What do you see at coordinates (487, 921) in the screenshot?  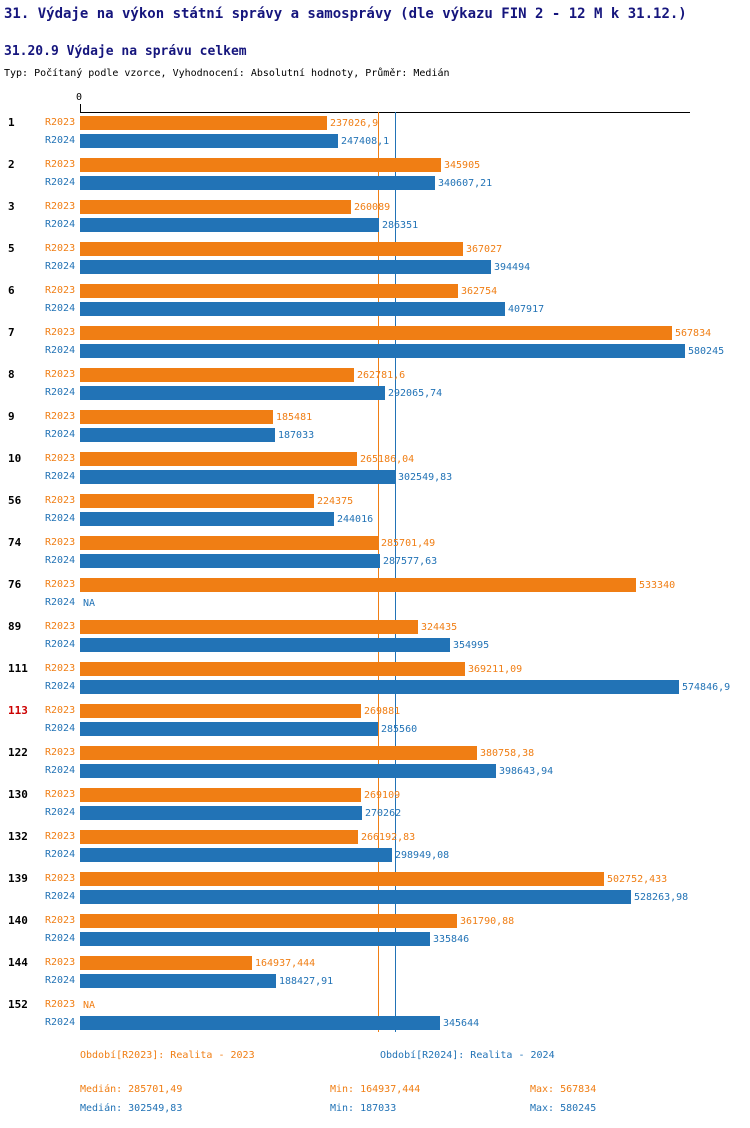 I see `value-label: 361790,88` at bounding box center [487, 921].